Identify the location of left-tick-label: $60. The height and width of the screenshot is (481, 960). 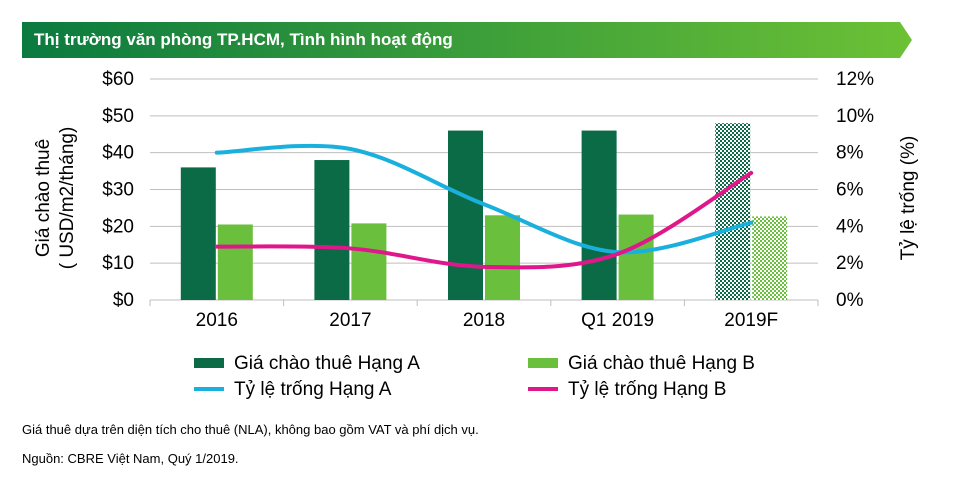
(118, 79).